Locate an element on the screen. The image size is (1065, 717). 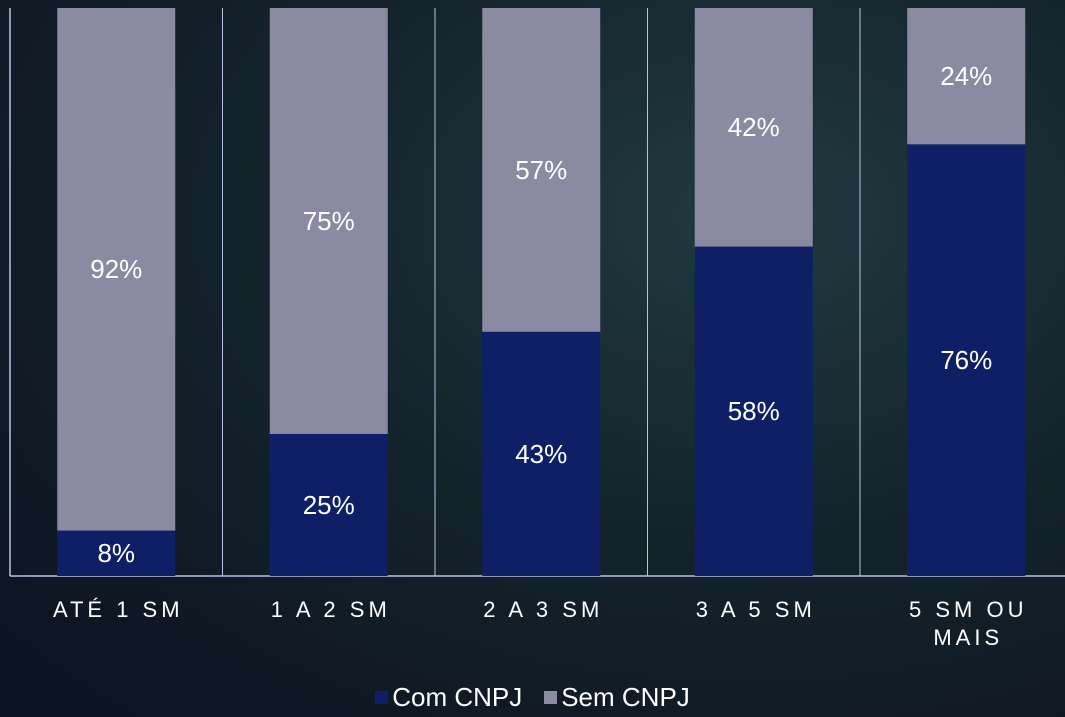
legend-label: Sem CNPJ is located at coordinates (625, 697).